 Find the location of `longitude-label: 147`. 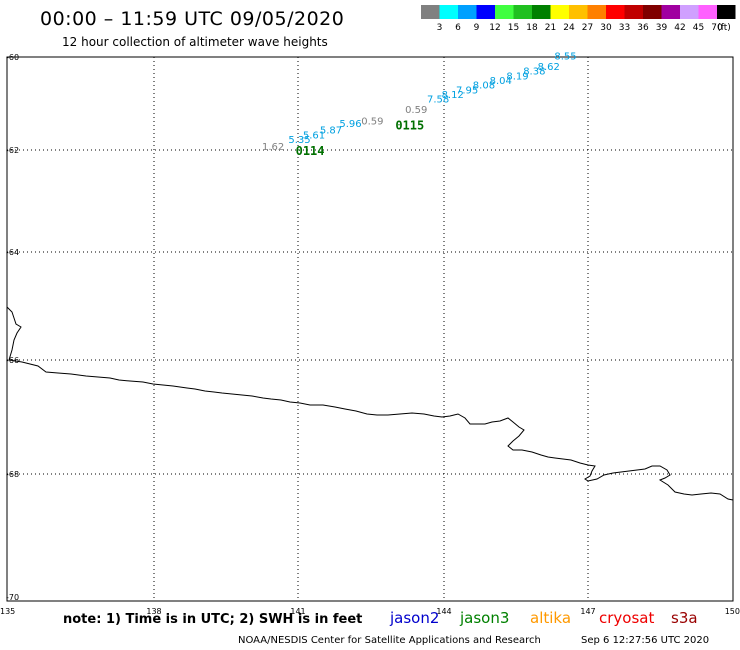

longitude-label: 147 is located at coordinates (587, 611).